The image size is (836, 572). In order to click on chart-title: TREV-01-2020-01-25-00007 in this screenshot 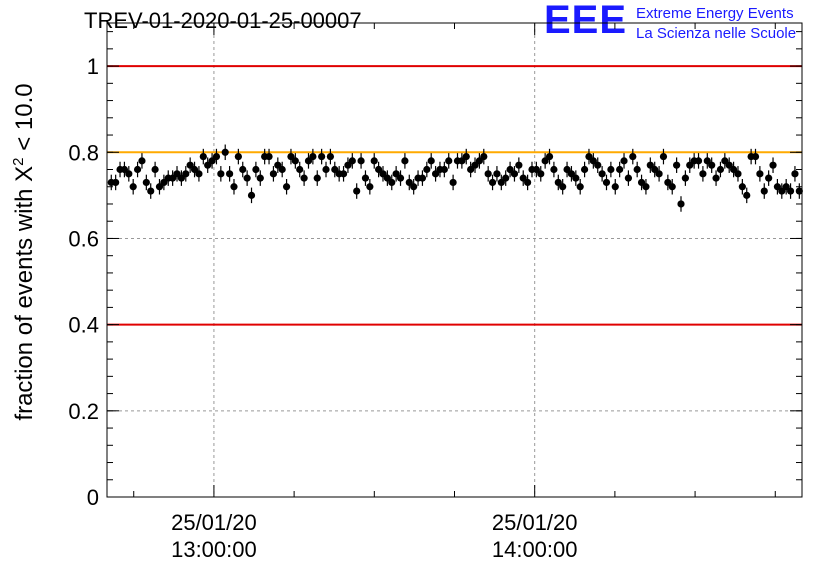, I will do `click(223, 20)`.